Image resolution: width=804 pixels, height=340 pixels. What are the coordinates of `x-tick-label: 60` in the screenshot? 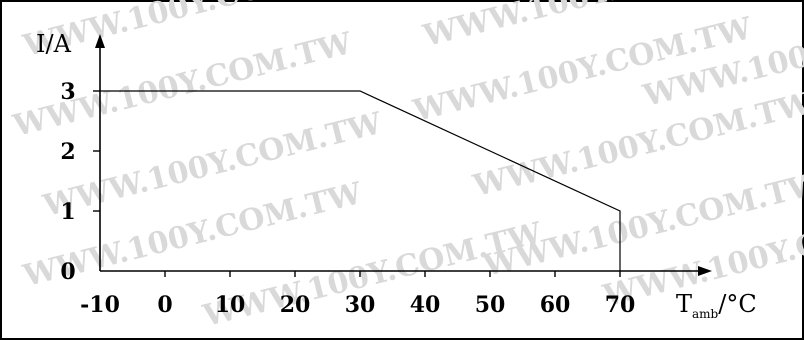 It's located at (555, 305).